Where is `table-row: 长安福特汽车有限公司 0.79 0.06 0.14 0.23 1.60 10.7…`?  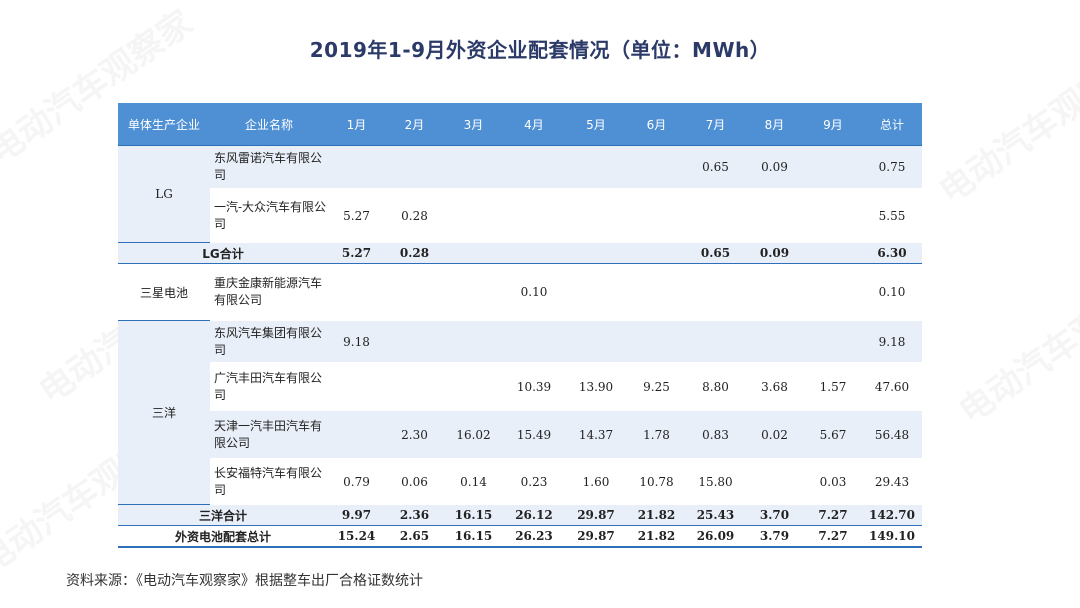
table-row: 长安福特汽车有限公司 0.79 0.06 0.14 0.23 1.60 10.7… is located at coordinates (520, 481).